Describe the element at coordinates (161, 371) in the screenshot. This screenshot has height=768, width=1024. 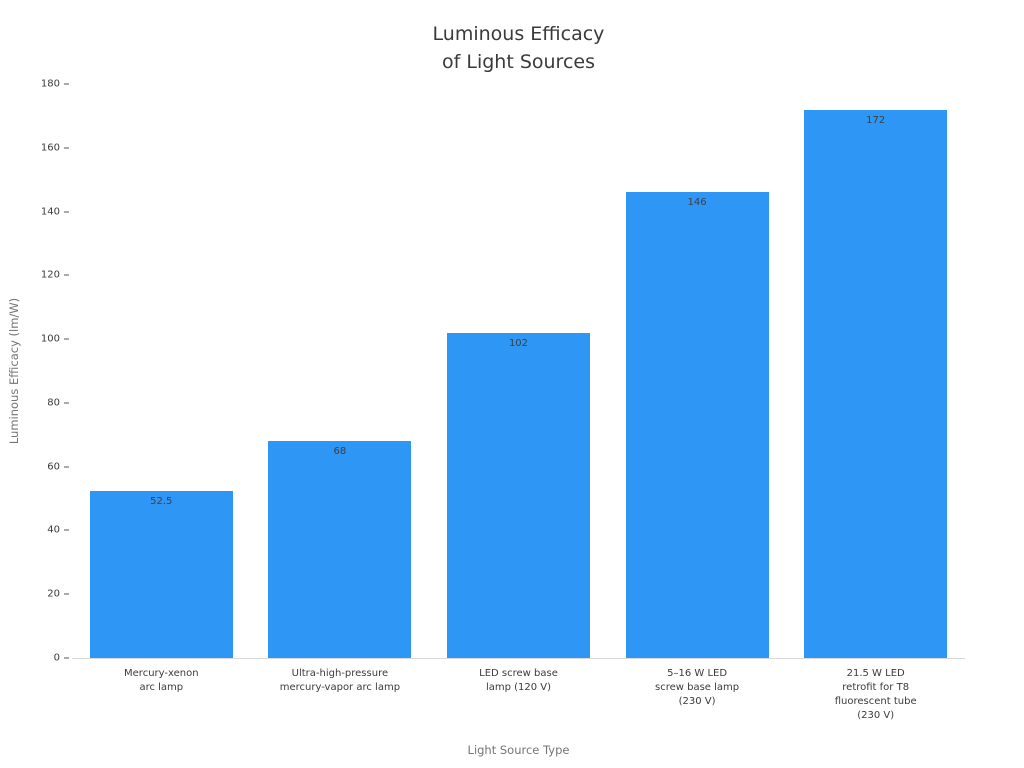
I see `bar-slot: 52.5` at that location.